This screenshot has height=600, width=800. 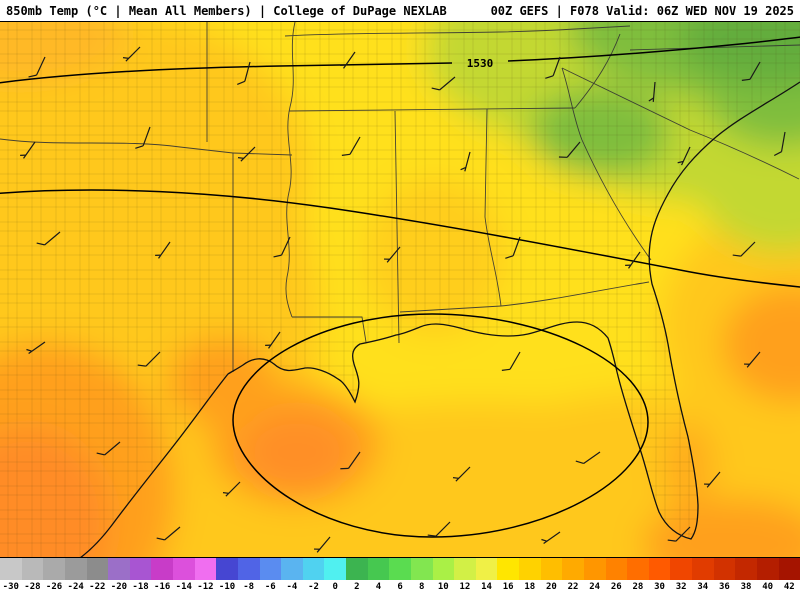 What do you see at coordinates (270, 587) in the screenshot?
I see `colorbar-tick-label: -6` at bounding box center [270, 587].